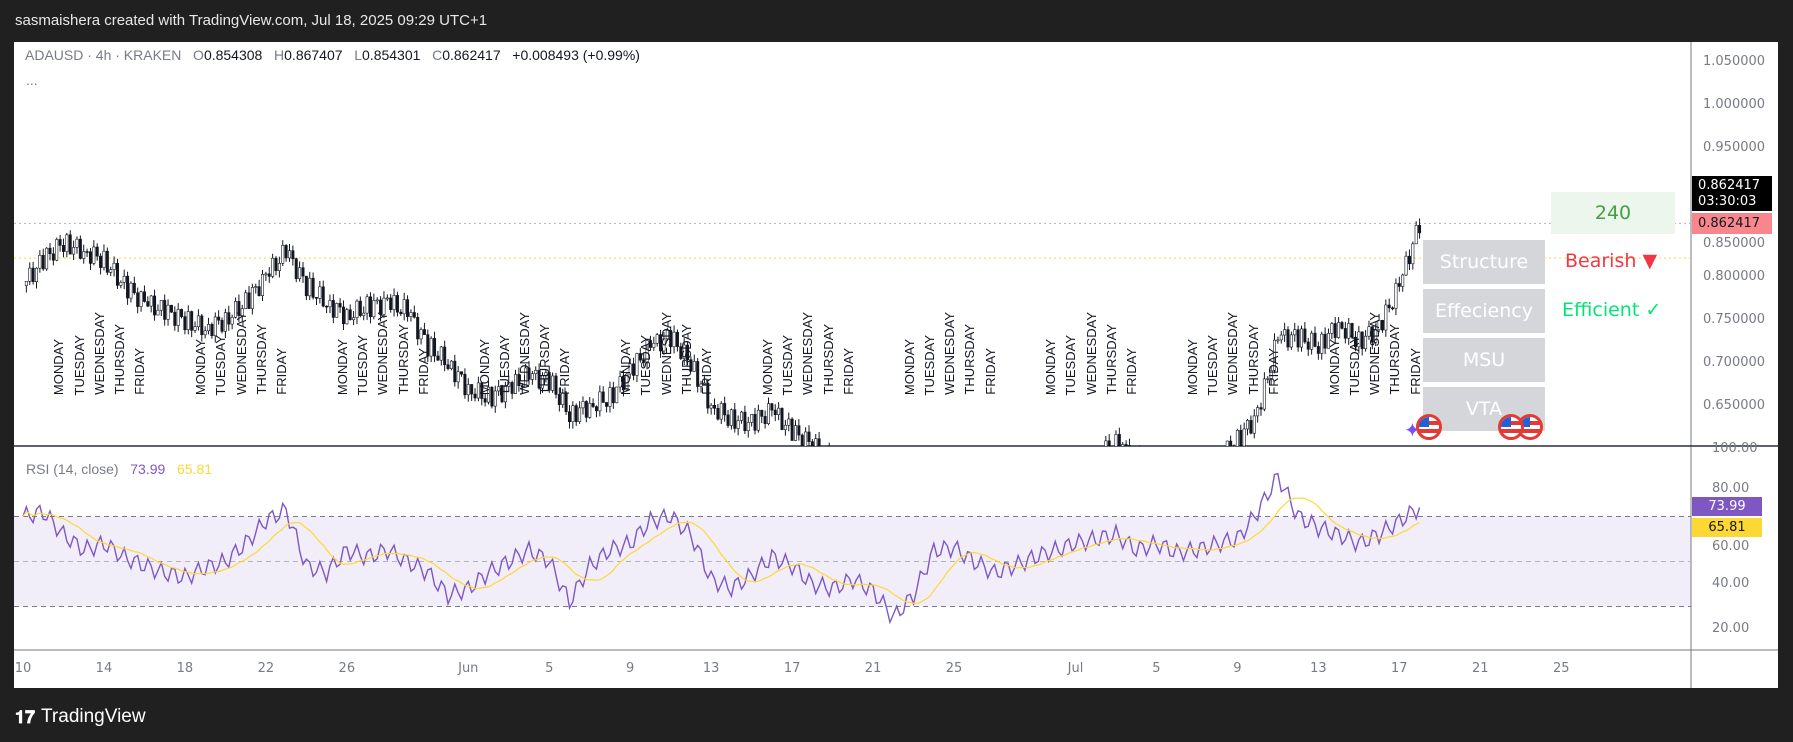 The image size is (1793, 742). What do you see at coordinates (1731, 628) in the screenshot?
I see `rsi-tick: 20.00` at bounding box center [1731, 628].